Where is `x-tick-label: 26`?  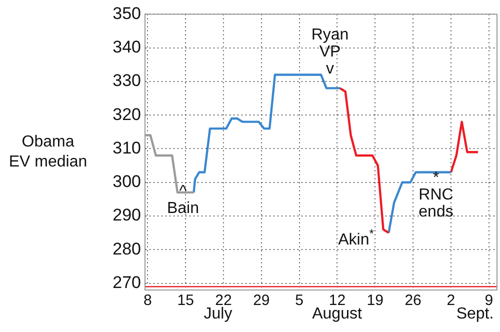
x-tick-label: 26 is located at coordinates (413, 301).